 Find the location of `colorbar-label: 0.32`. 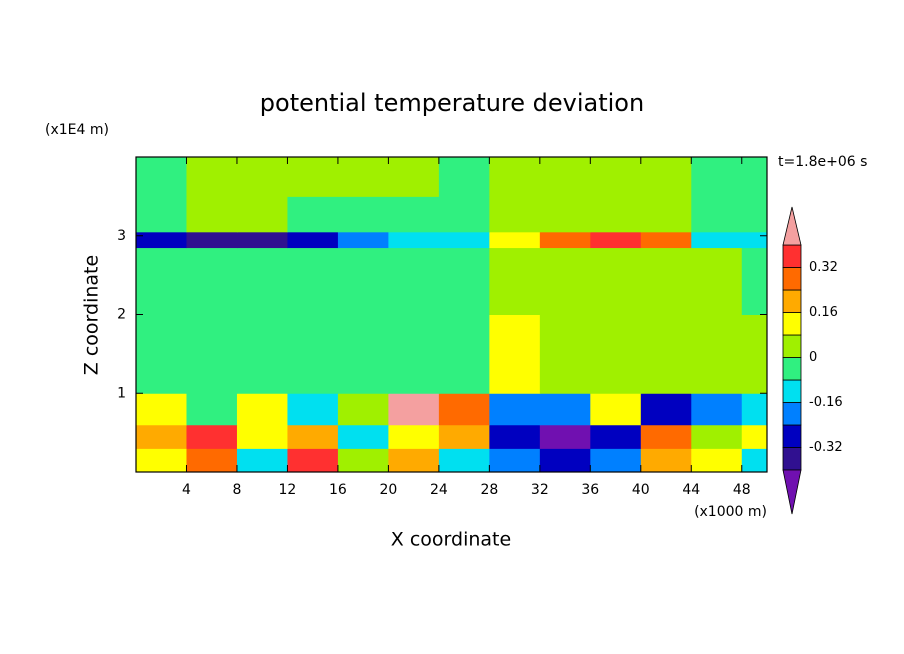

colorbar-label: 0.32 is located at coordinates (823, 267).